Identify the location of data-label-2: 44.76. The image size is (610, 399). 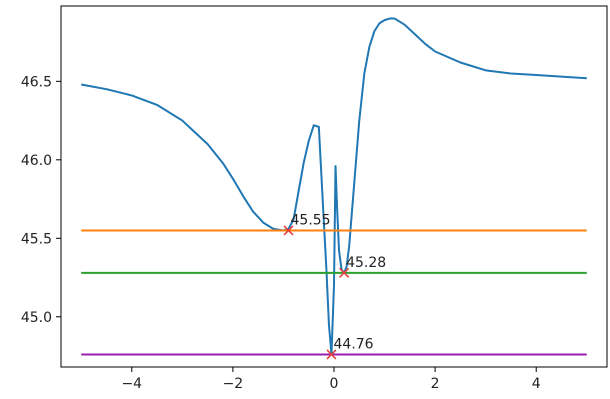
(354, 344).